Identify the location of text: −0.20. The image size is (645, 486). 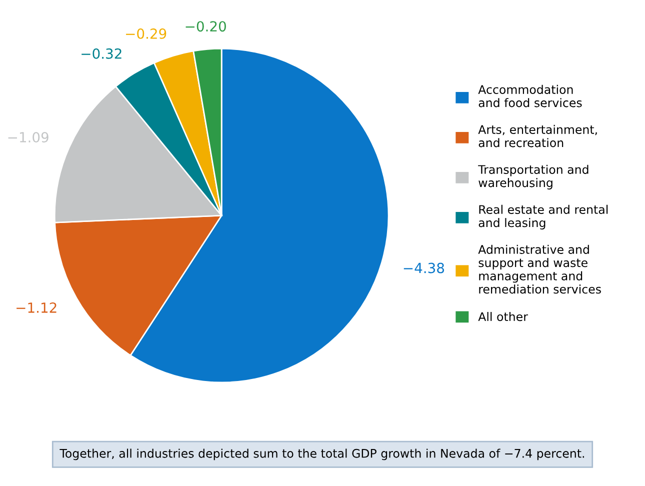
(206, 26).